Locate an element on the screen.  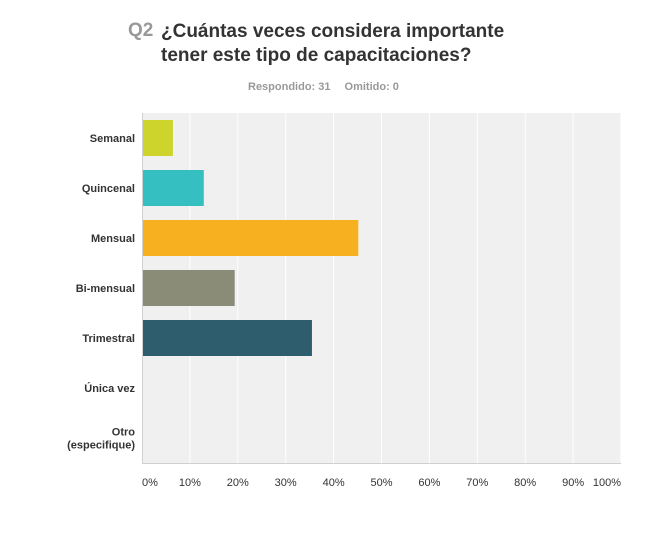
category-label: Única vez is located at coordinates (109, 388).